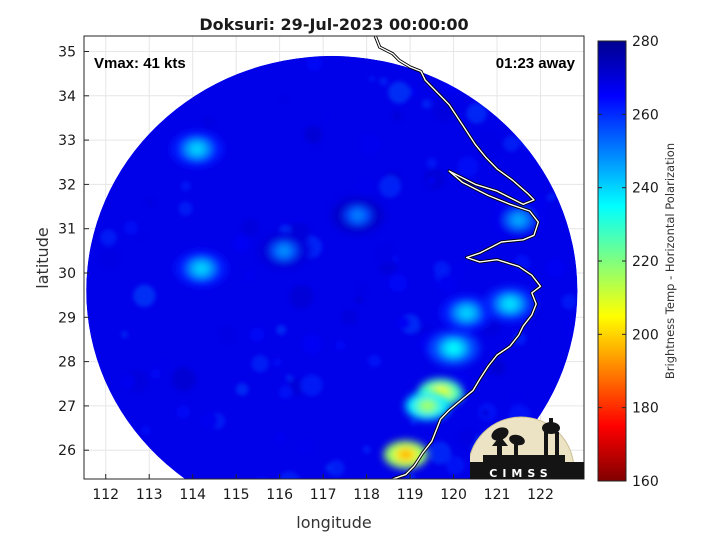 This screenshot has height=540, width=720. What do you see at coordinates (105, 495) in the screenshot?
I see `x-tick-label: 112` at bounding box center [105, 495].